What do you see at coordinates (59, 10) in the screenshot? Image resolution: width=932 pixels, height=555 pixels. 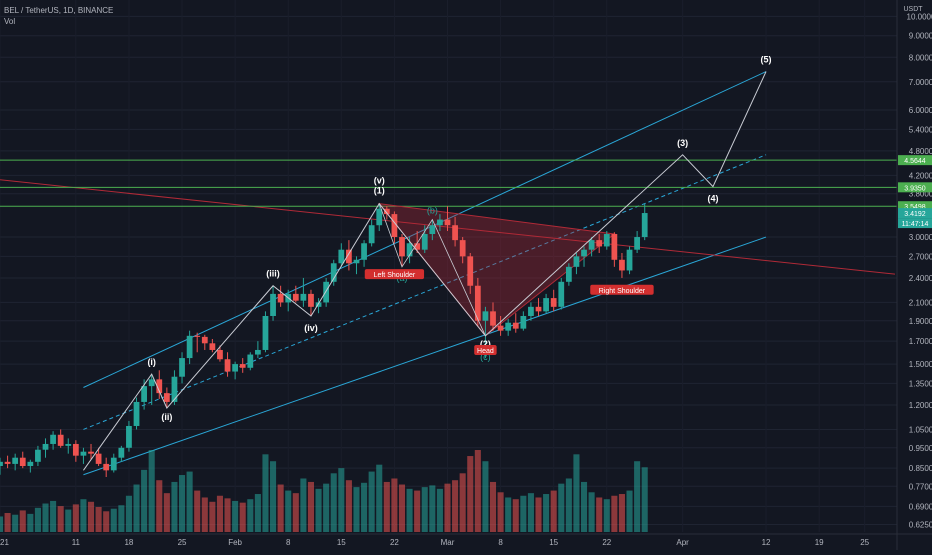 I see `symbol-title: BEL / TetherUS, 1D, BINANCE` at bounding box center [59, 10].